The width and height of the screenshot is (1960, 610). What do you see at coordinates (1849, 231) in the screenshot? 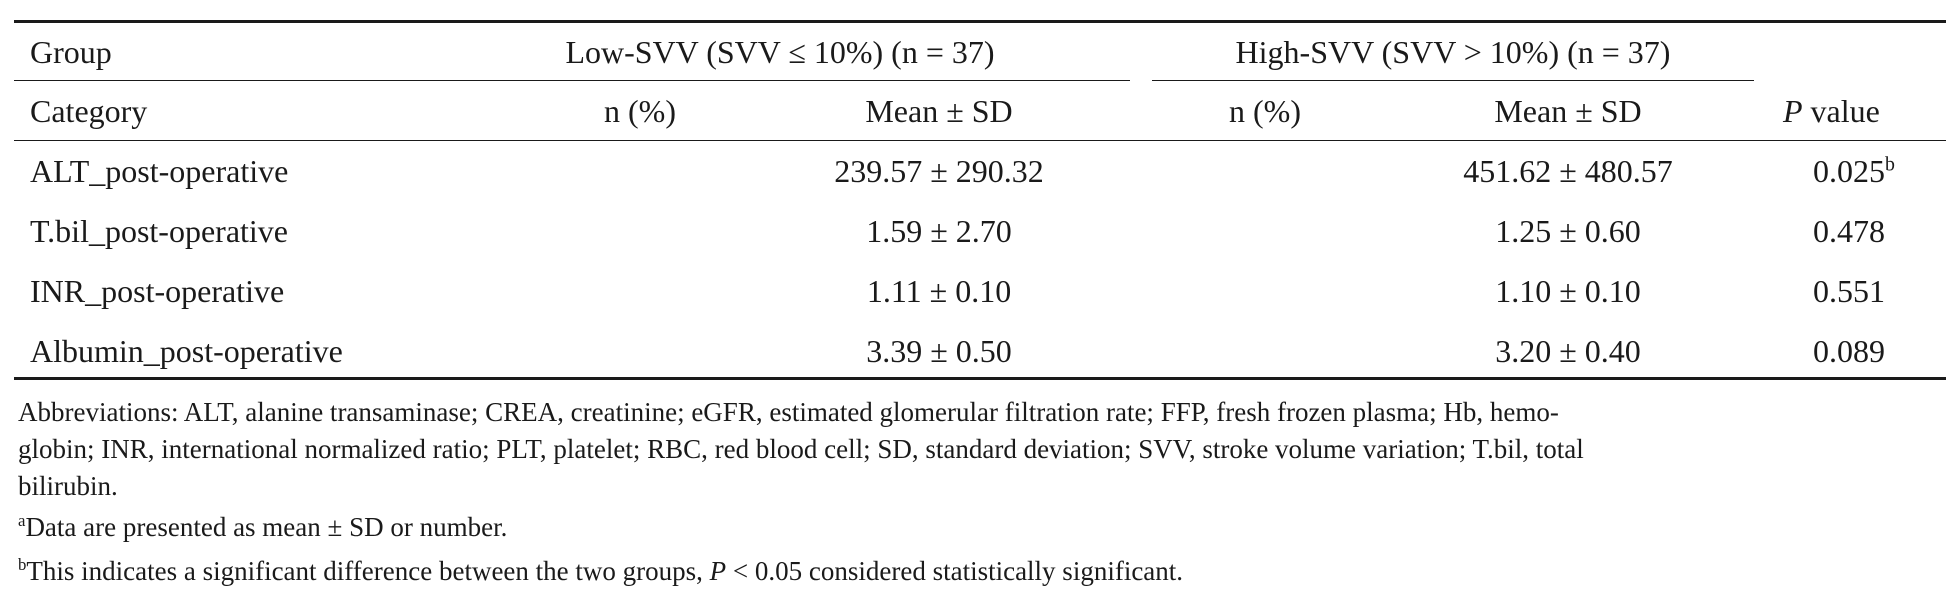
I see `row-p-value: 0.478` at bounding box center [1849, 231].